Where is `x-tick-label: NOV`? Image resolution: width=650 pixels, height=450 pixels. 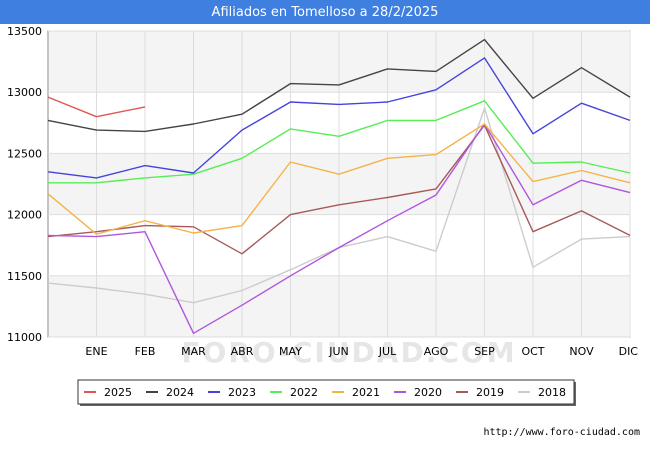 x-tick-label: NOV is located at coordinates (581, 351).